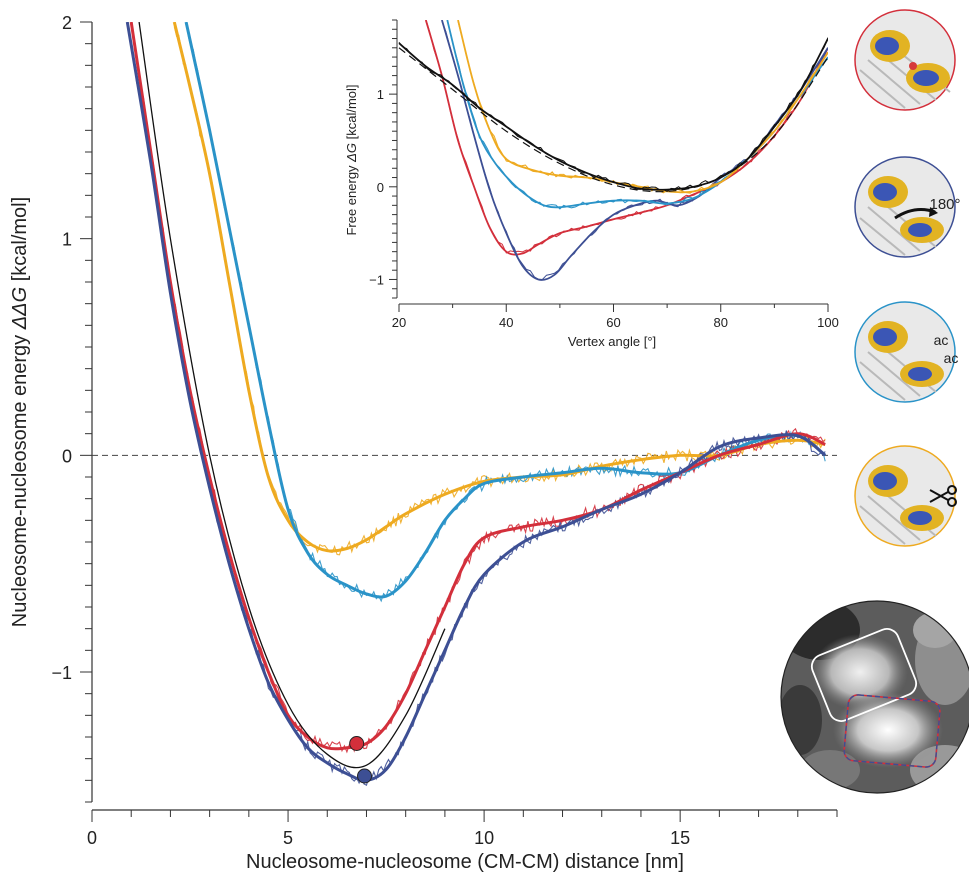 The height and width of the screenshot is (877, 969). What do you see at coordinates (399, 322) in the screenshot?
I see `inset-x-tick-label: 20` at bounding box center [399, 322].